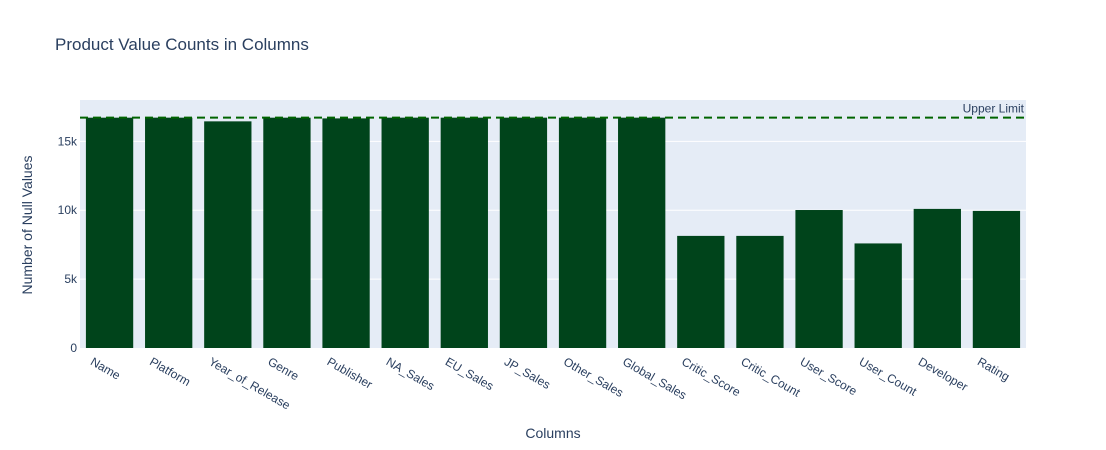 This screenshot has width=1106, height=450. What do you see at coordinates (888, 376) in the screenshot?
I see `x-tick-label: User_Count` at bounding box center [888, 376].